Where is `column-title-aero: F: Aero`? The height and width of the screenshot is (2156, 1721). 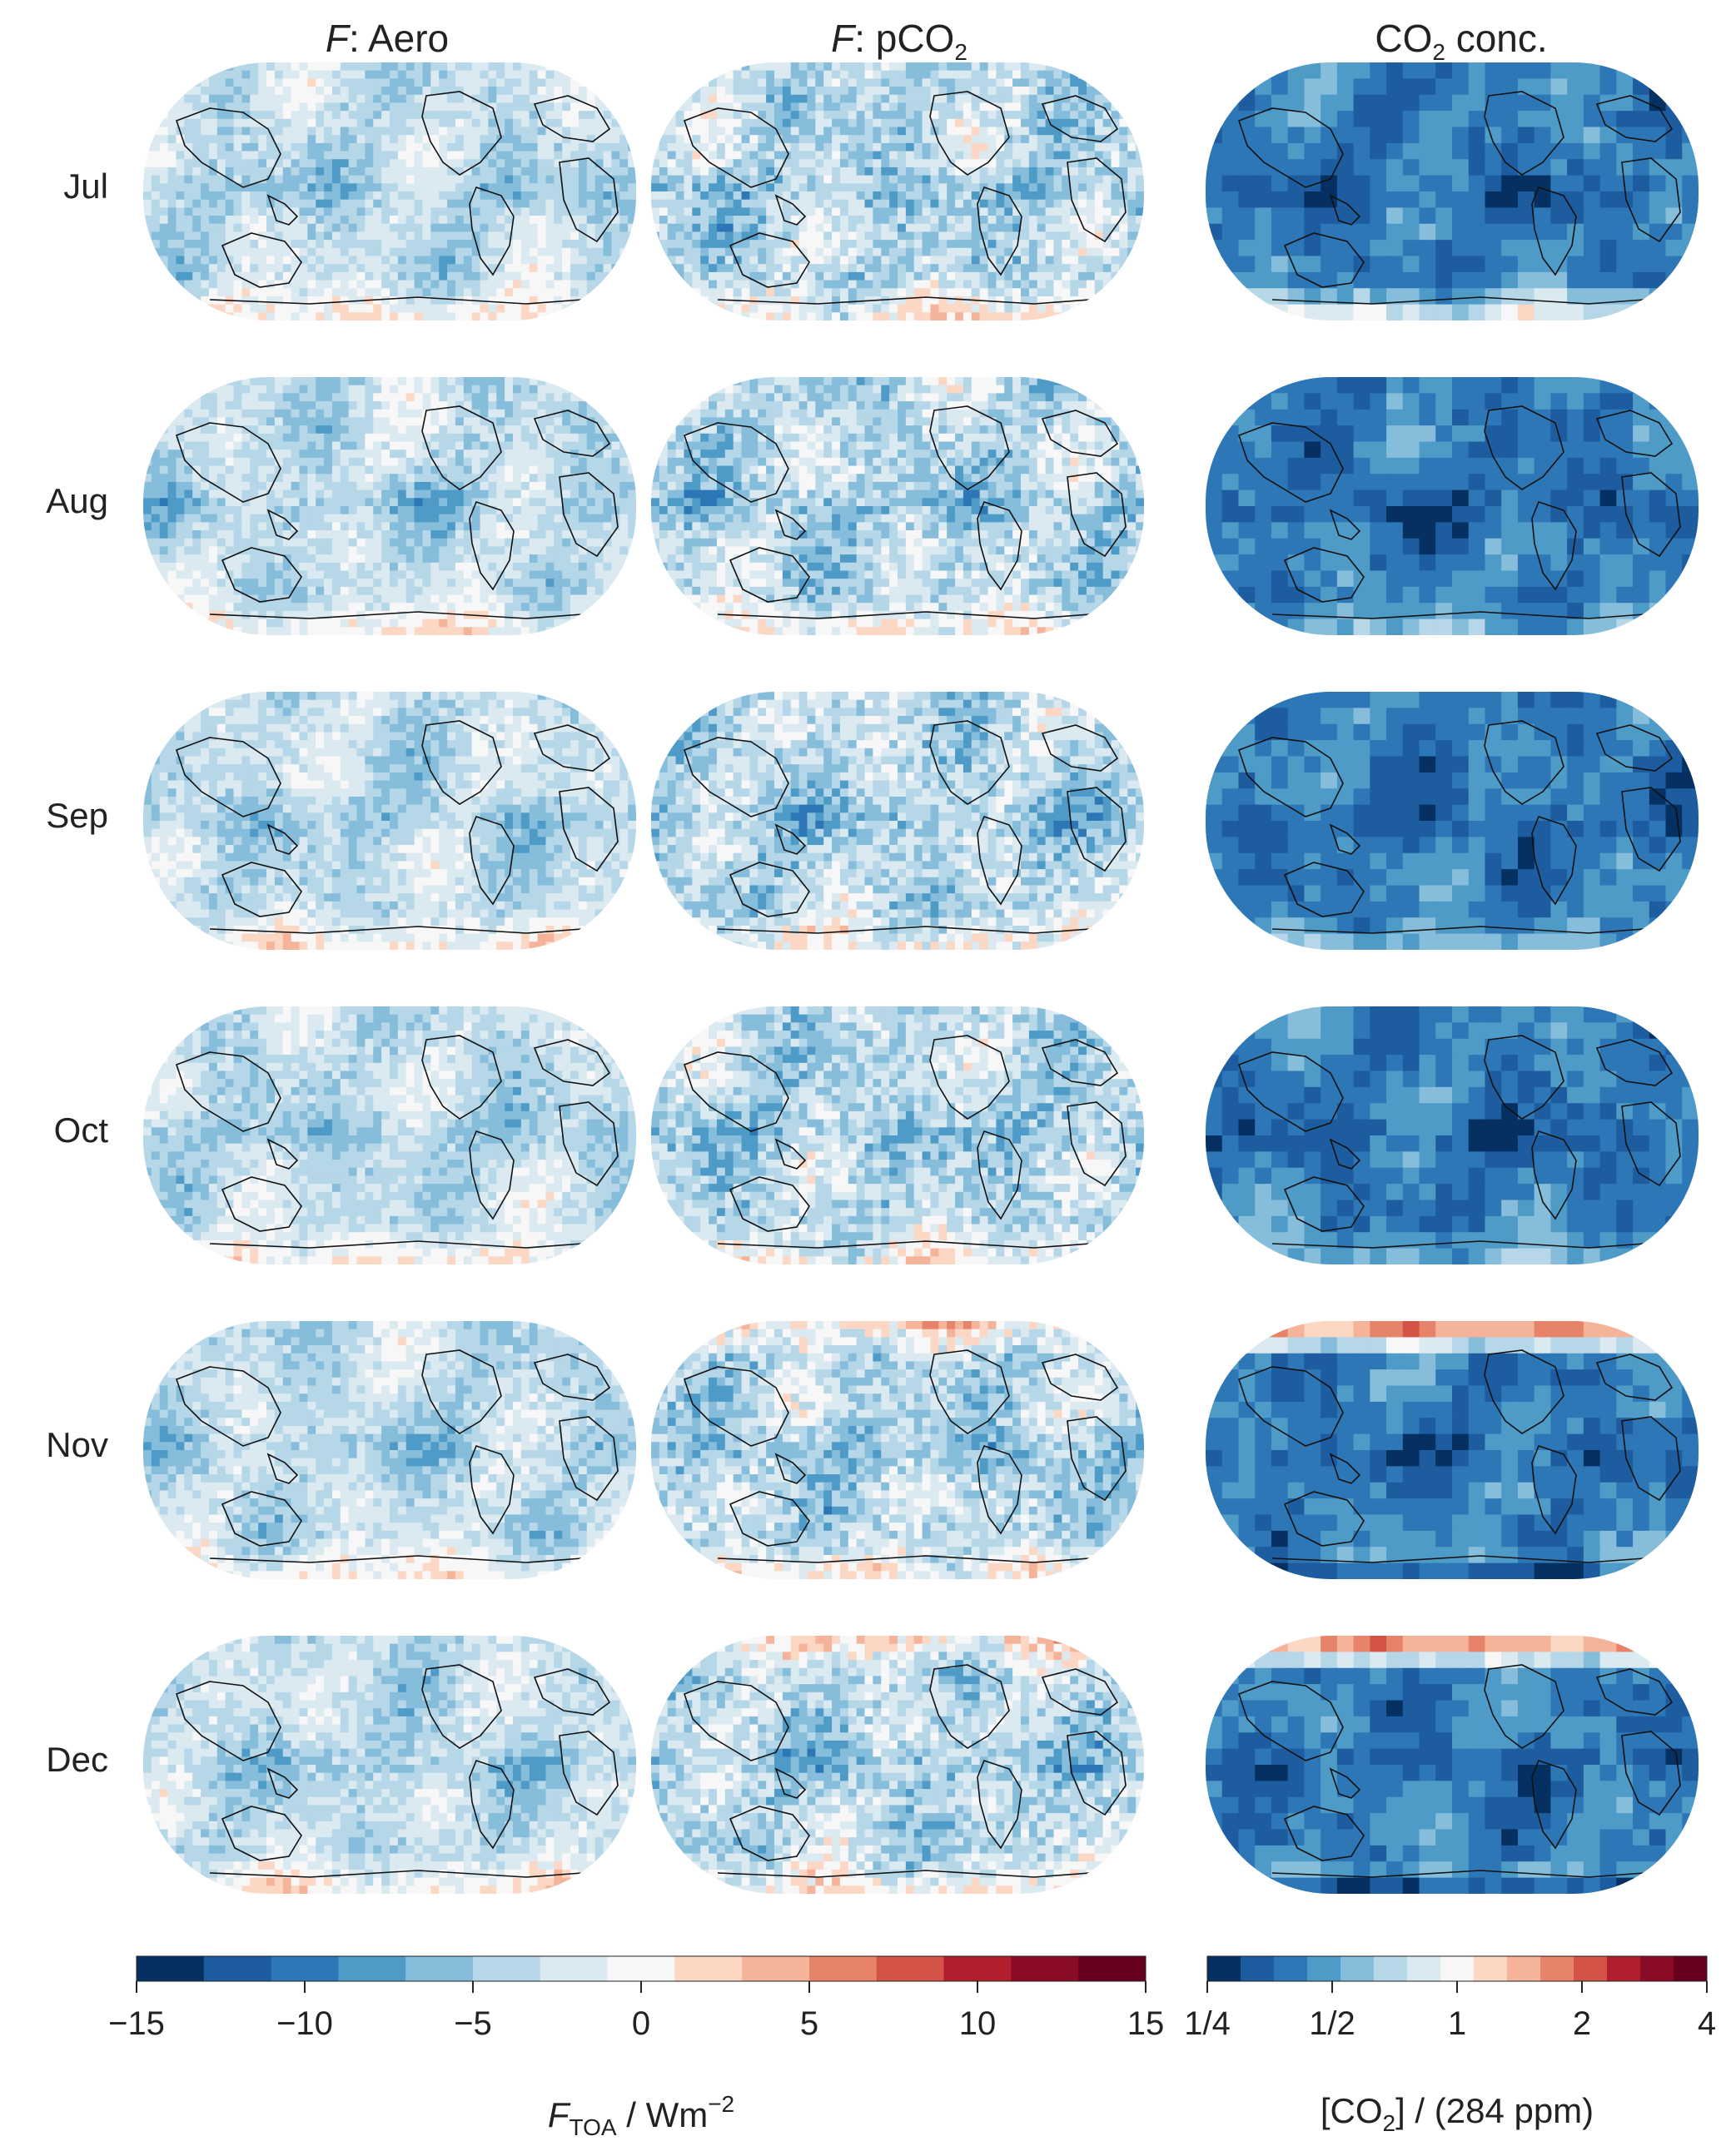
column-title-aero: F: Aero is located at coordinates (387, 38).